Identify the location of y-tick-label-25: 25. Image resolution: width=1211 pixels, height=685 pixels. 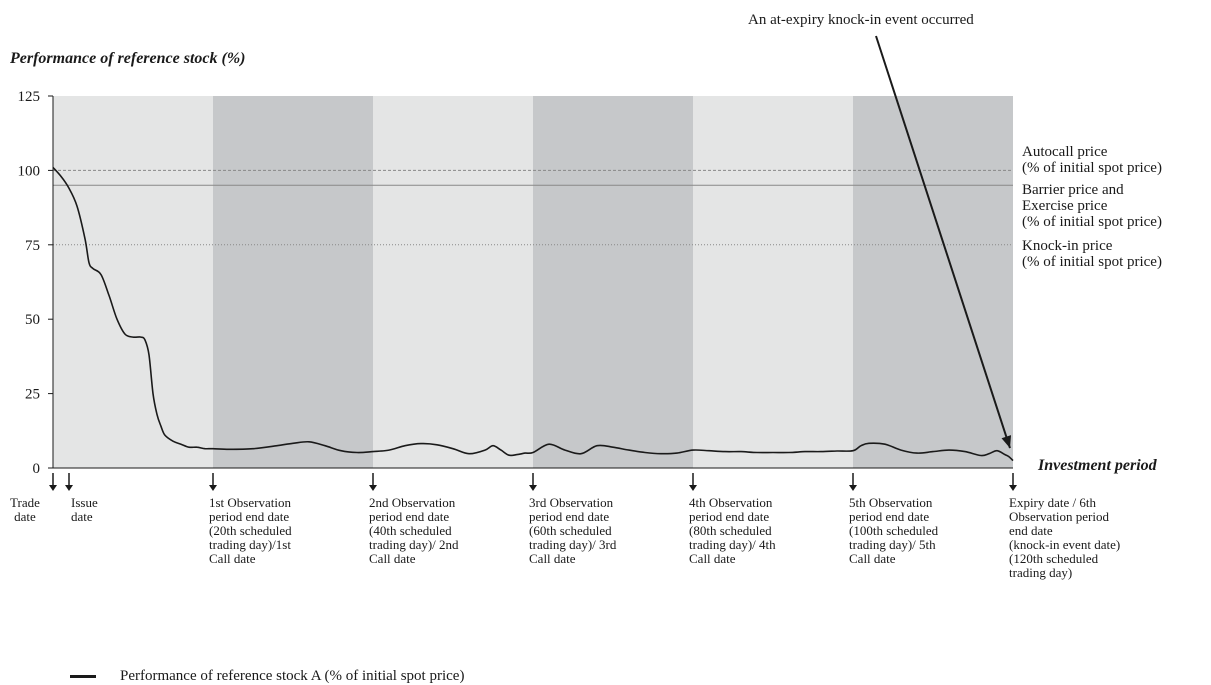
(32, 395).